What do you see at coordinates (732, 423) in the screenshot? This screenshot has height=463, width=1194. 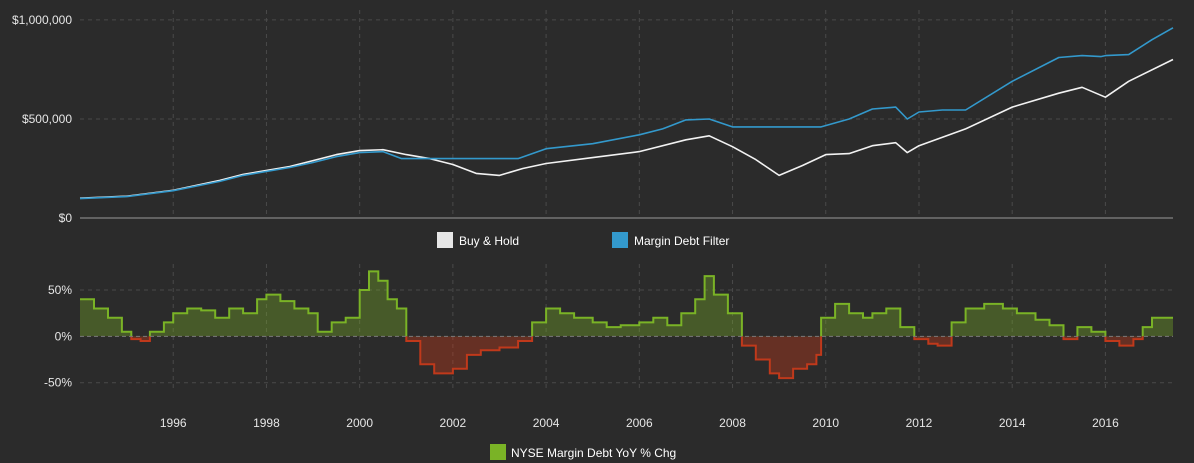 I see `x-tick-label: 2008` at bounding box center [732, 423].